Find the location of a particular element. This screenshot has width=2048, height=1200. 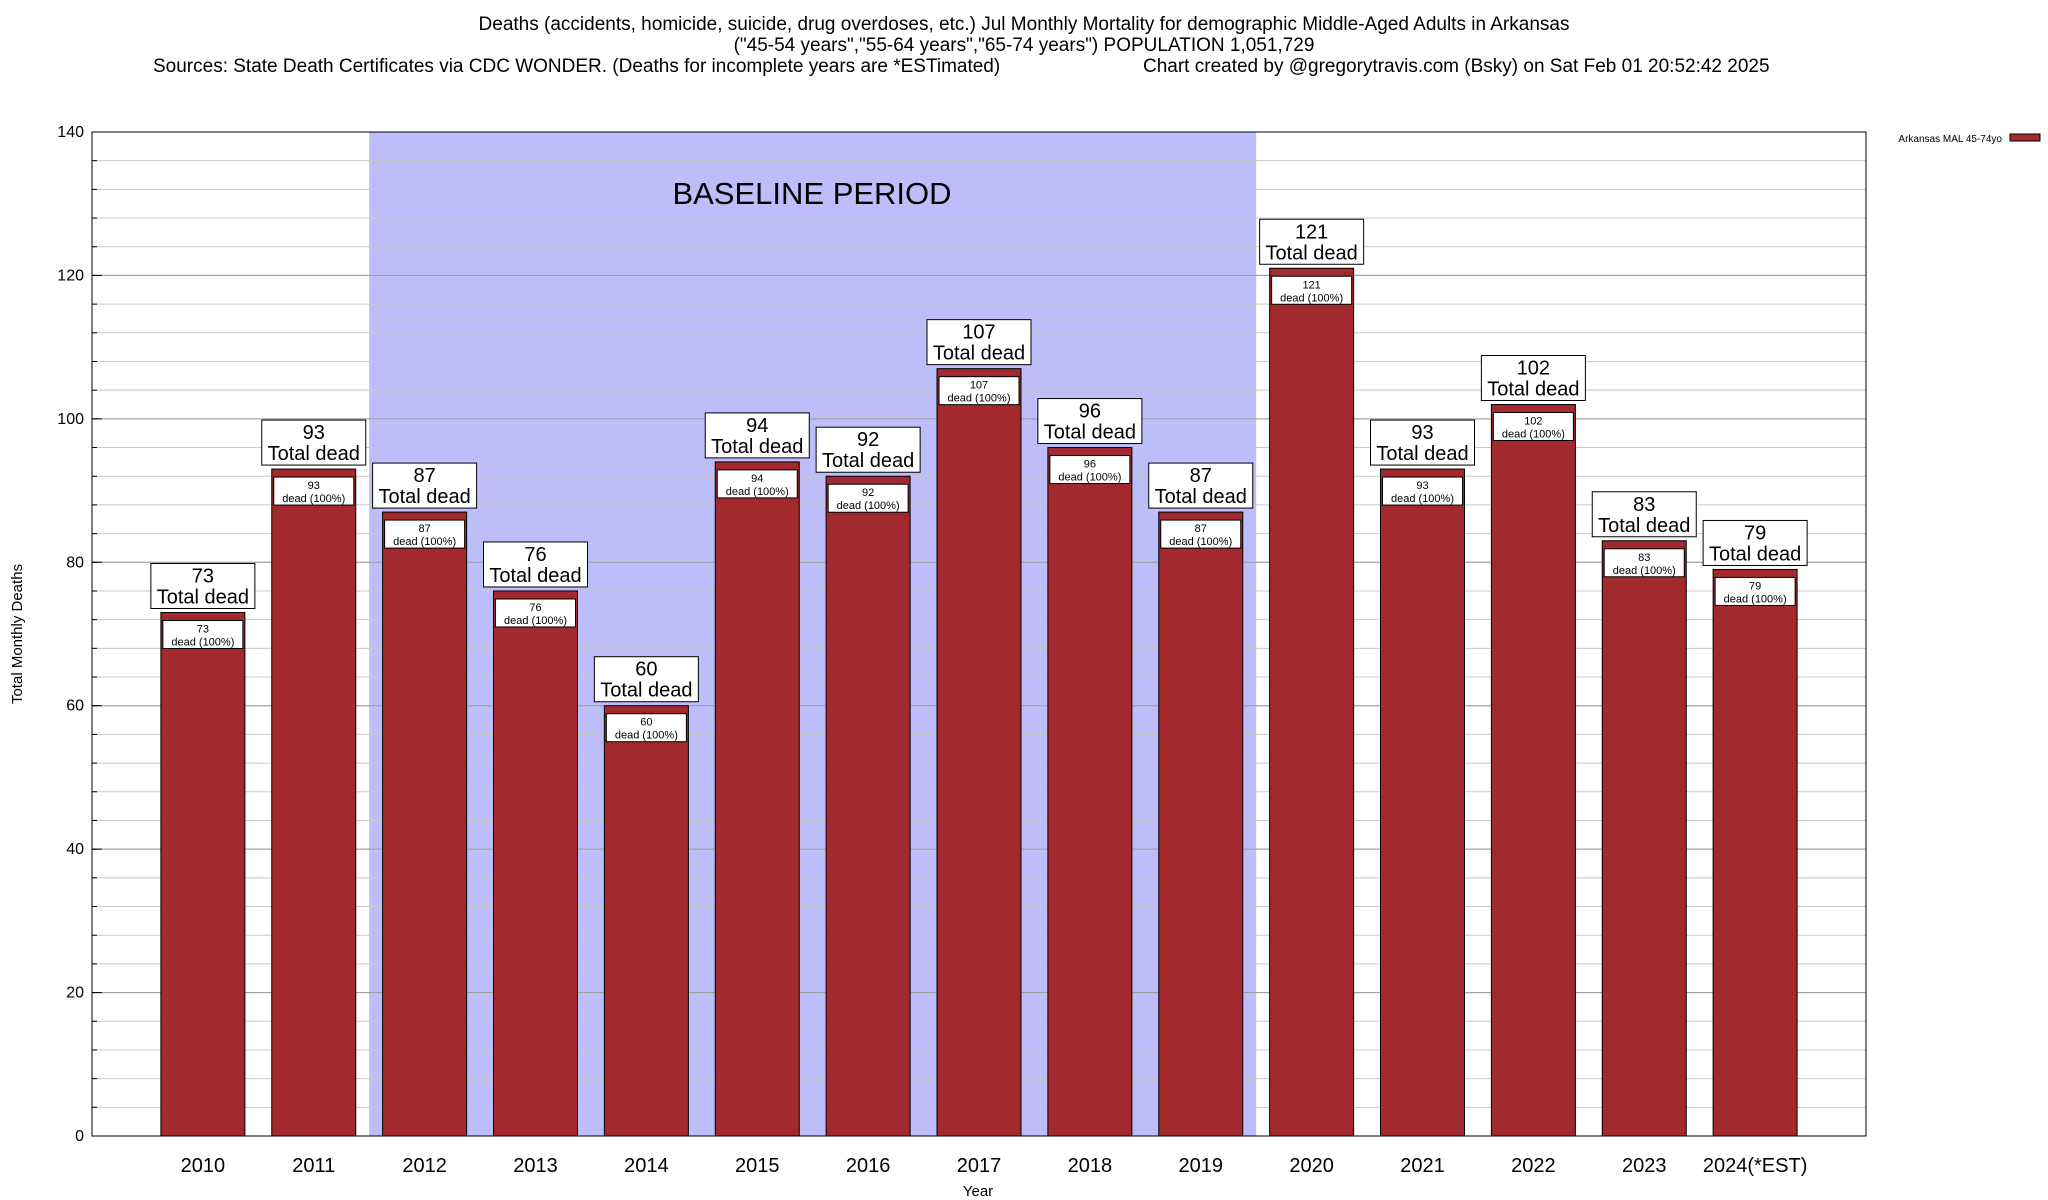

inner-value-label: 73 is located at coordinates (203, 629).